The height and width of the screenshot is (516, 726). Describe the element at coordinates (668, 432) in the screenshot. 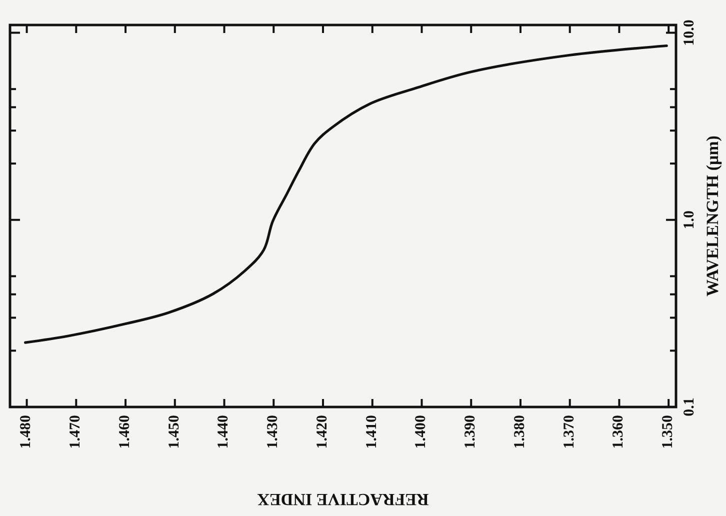

I see `x-tick-label: 1.350` at that location.